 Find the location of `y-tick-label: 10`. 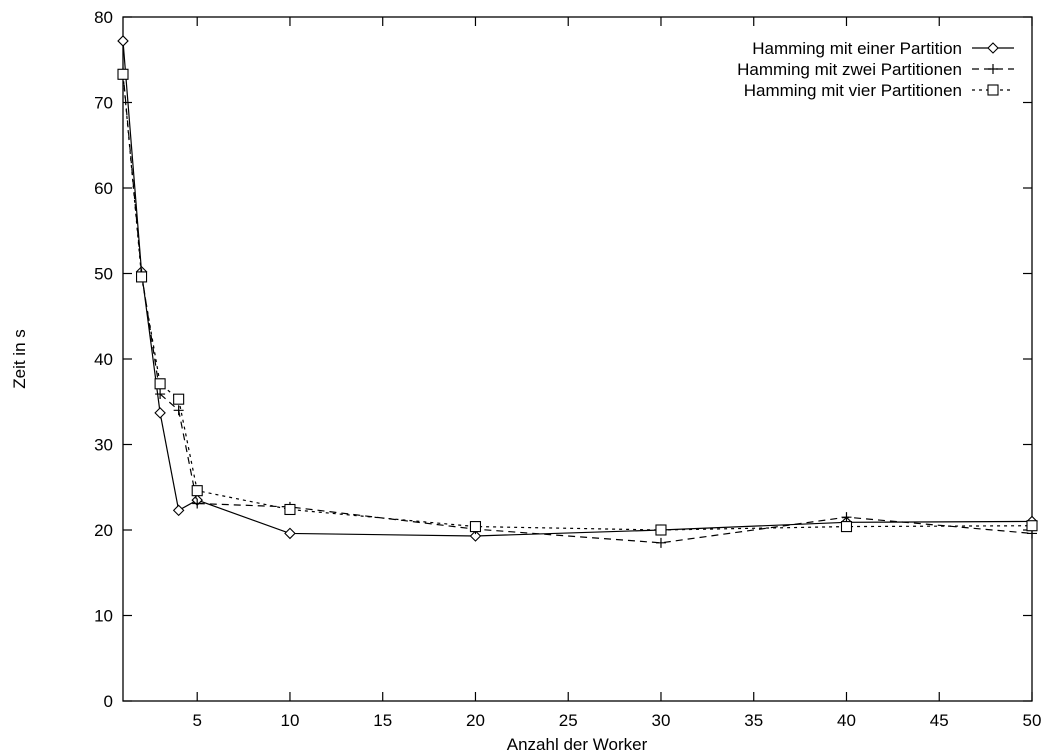

y-tick-label: 10 is located at coordinates (103, 616).